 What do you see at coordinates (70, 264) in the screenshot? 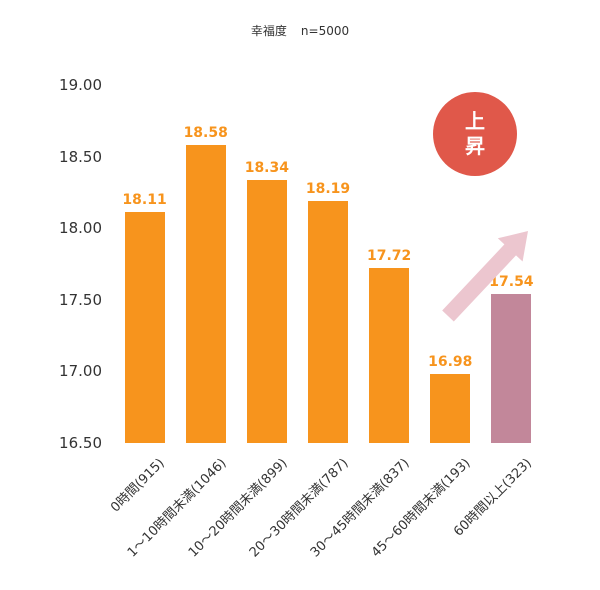
I see `y-axis: 19.00 18.50 18.00 17.50 17.00 16.50` at bounding box center [70, 264].